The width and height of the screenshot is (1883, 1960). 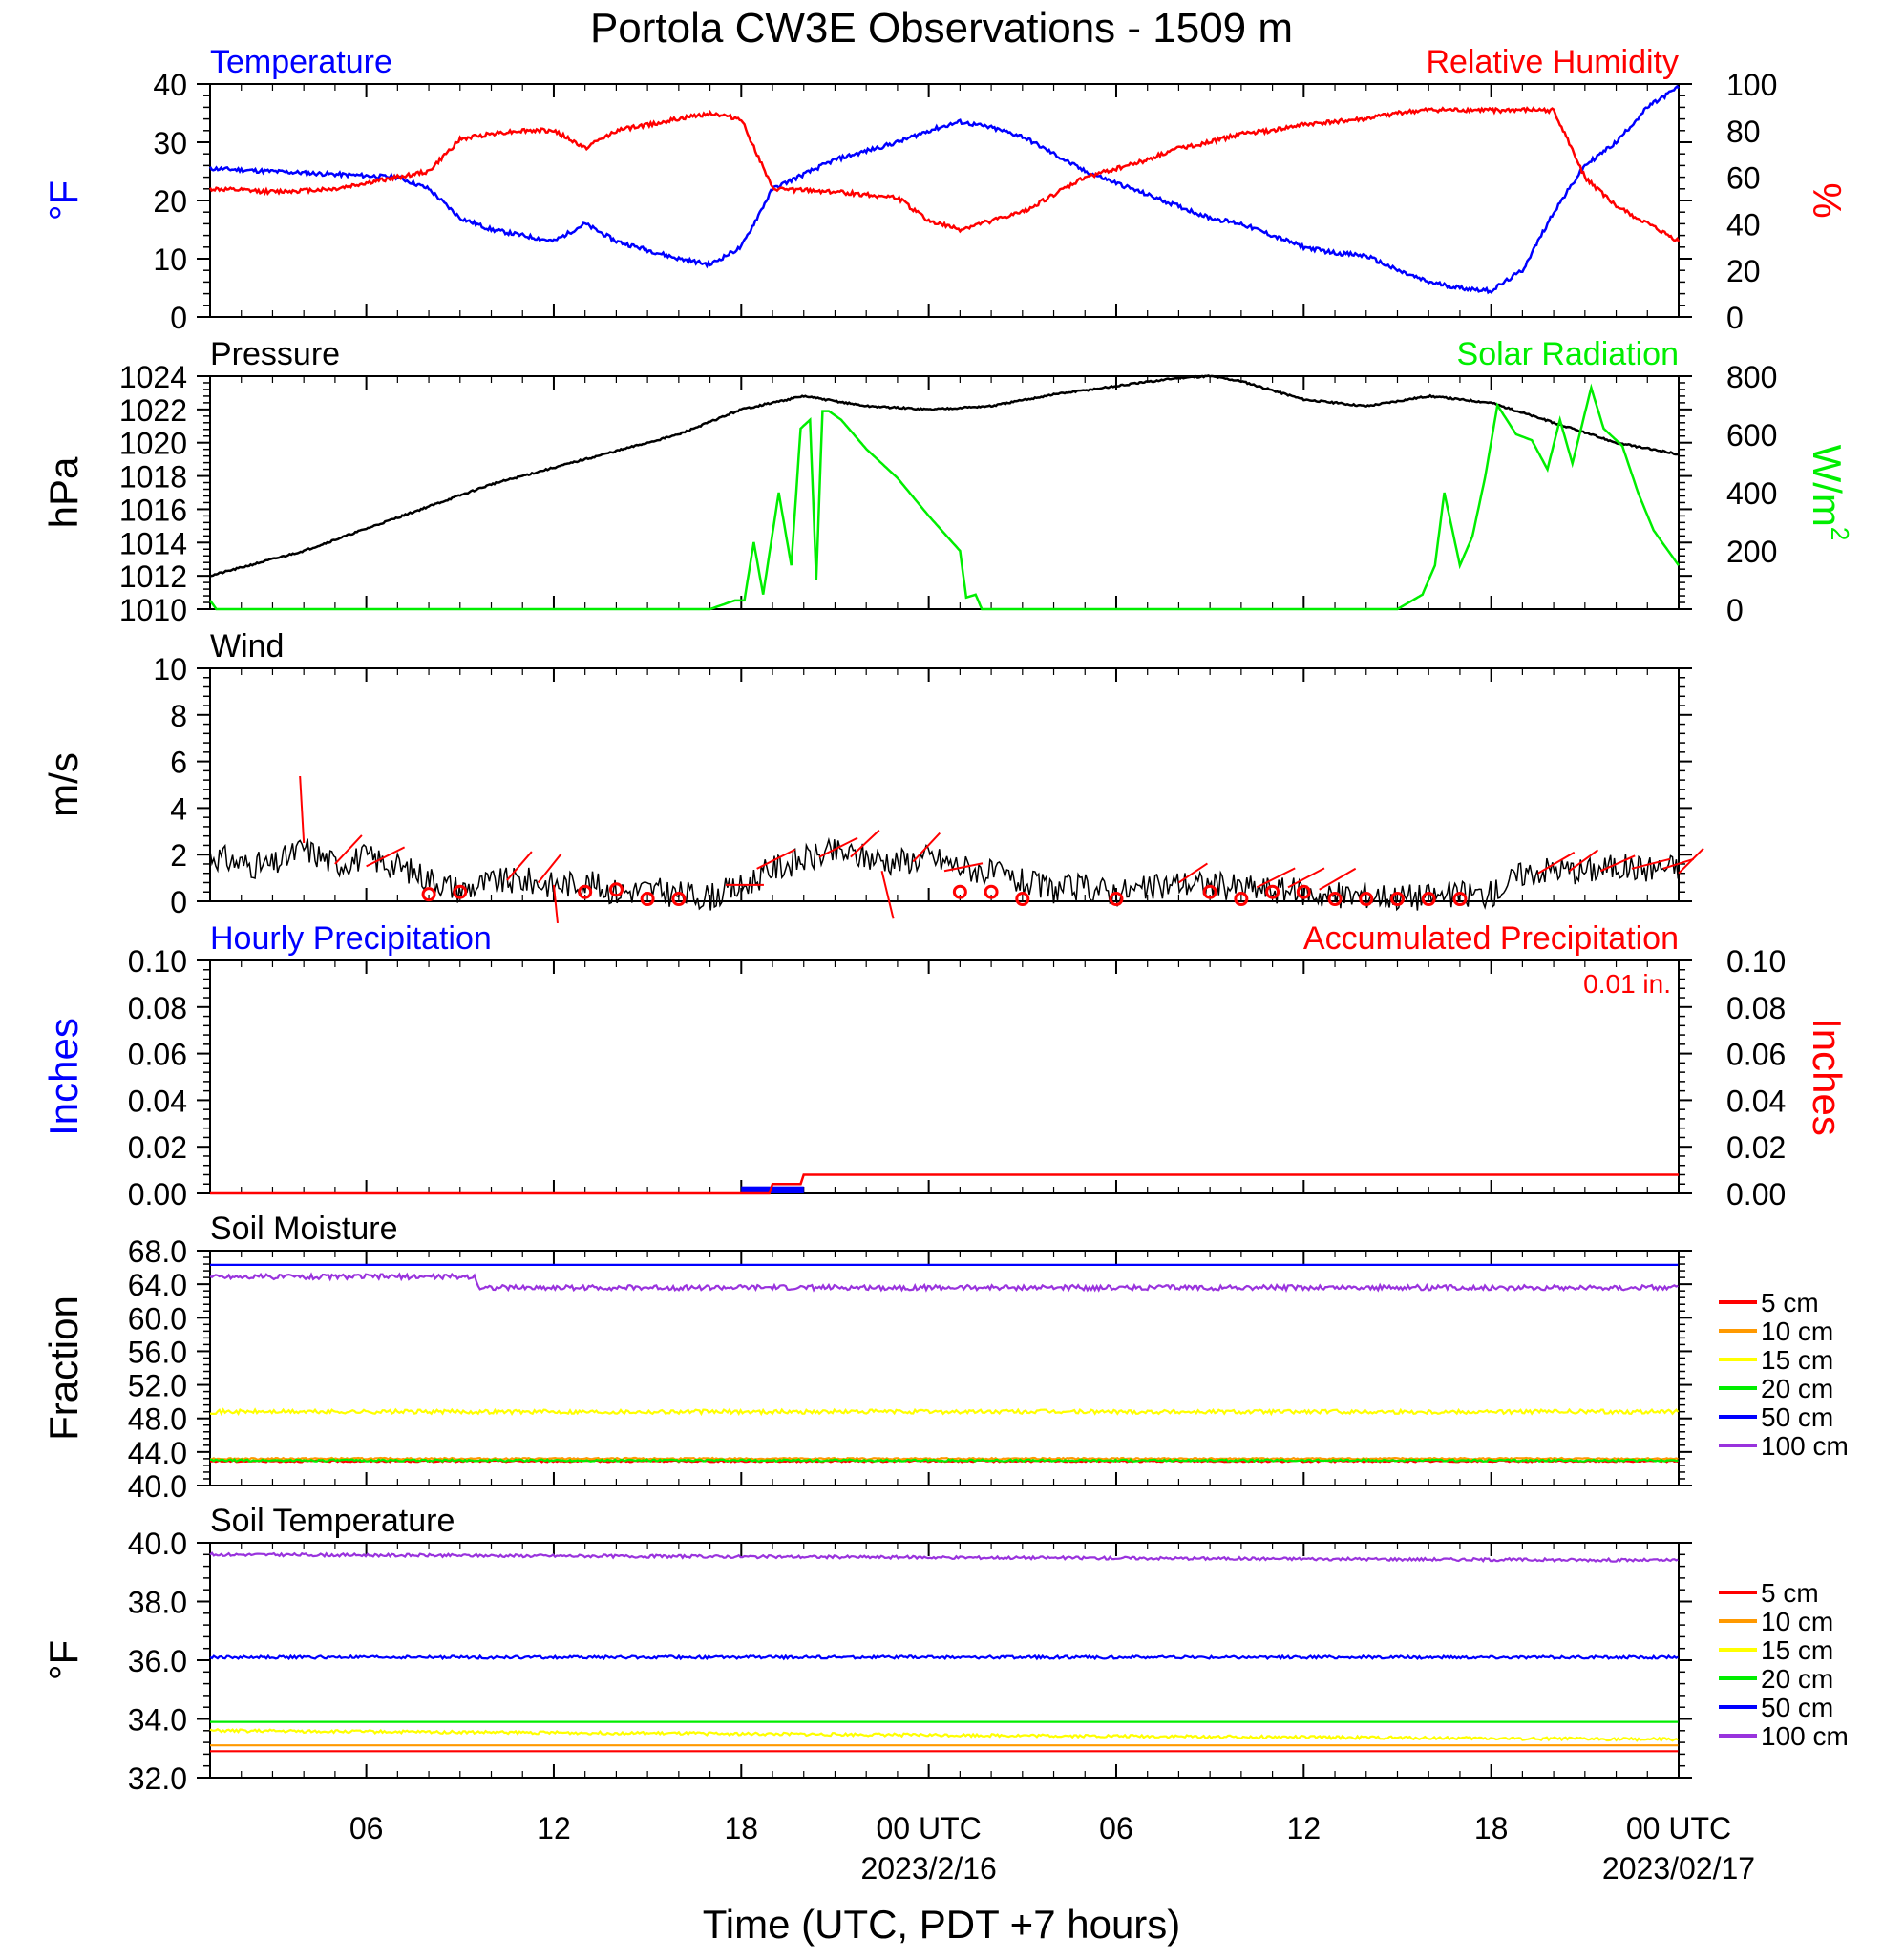 I want to click on y-tick-label-right: 0, so click(x=1735, y=610).